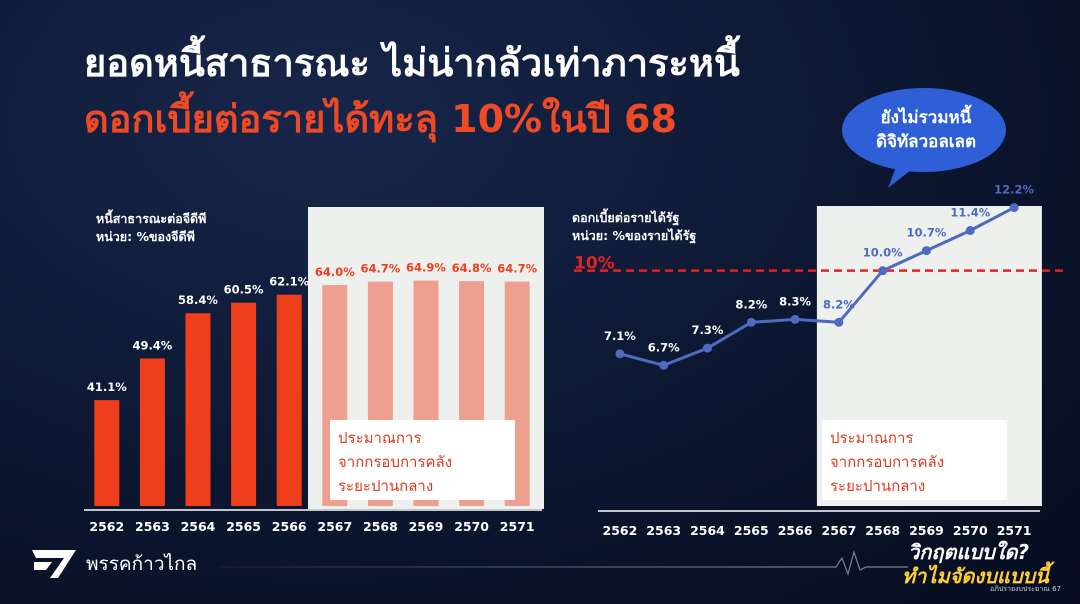 The height and width of the screenshot is (604, 1080). I want to click on line-forecast-note-box, so click(914, 460).